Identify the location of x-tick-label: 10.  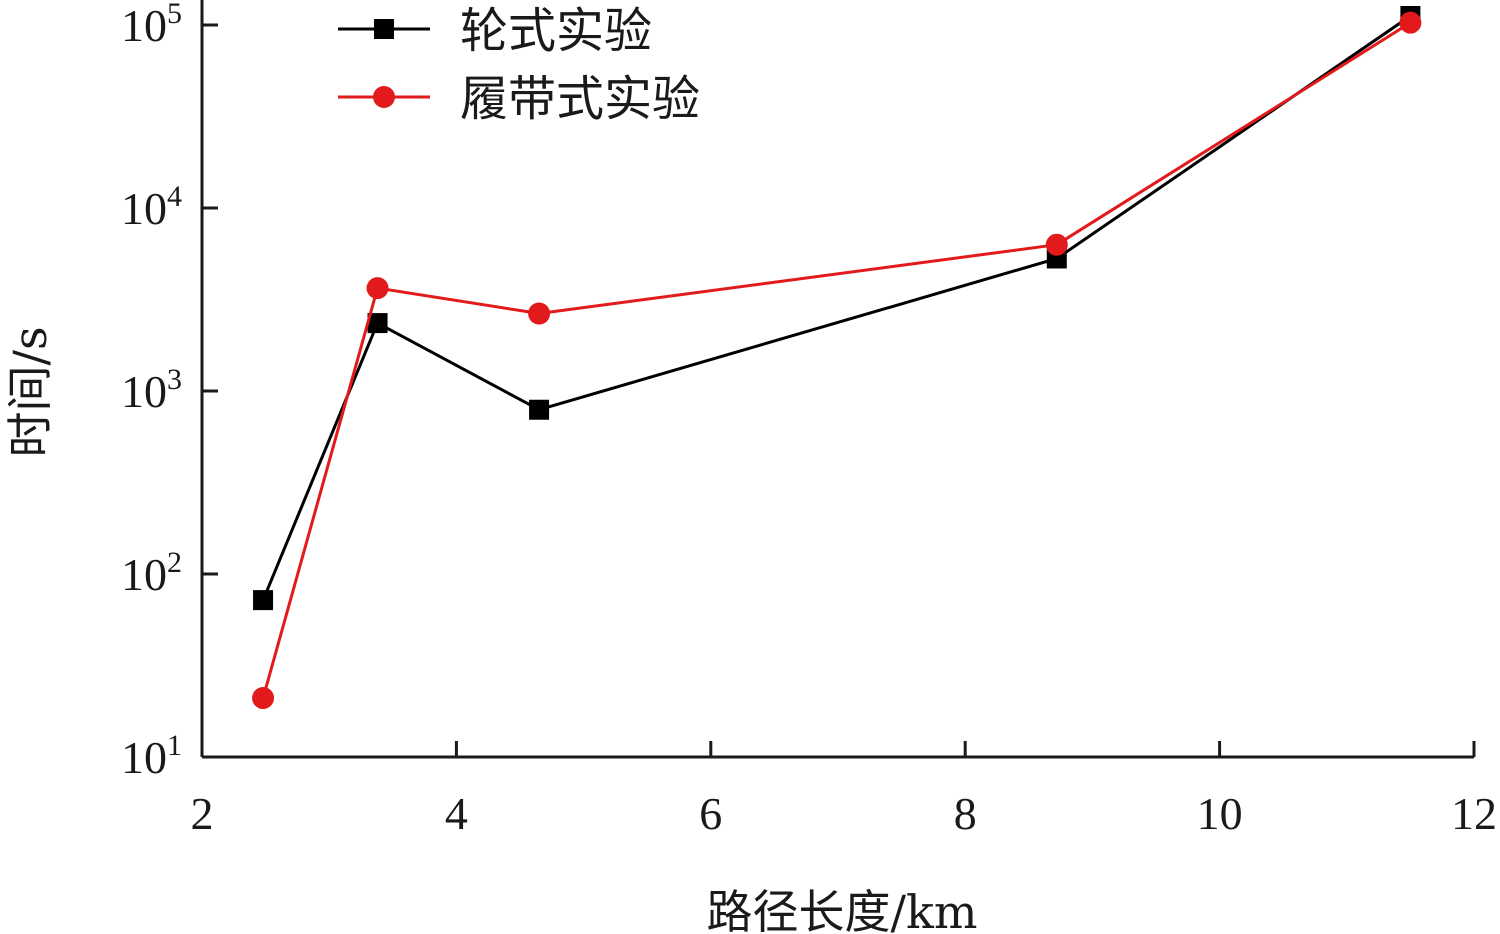
(1220, 813).